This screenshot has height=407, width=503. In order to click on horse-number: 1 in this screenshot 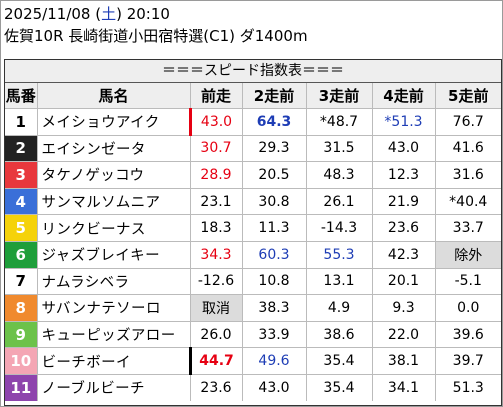, I will do `click(21, 122)`.